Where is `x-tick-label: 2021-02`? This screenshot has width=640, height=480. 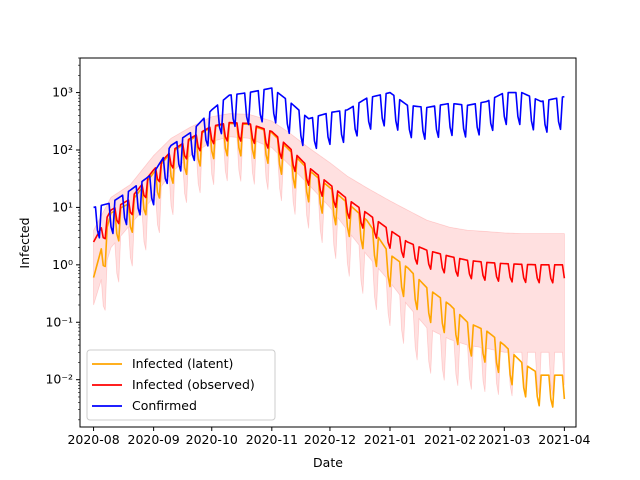
x-tick-label: 2021-02 is located at coordinates (450, 439).